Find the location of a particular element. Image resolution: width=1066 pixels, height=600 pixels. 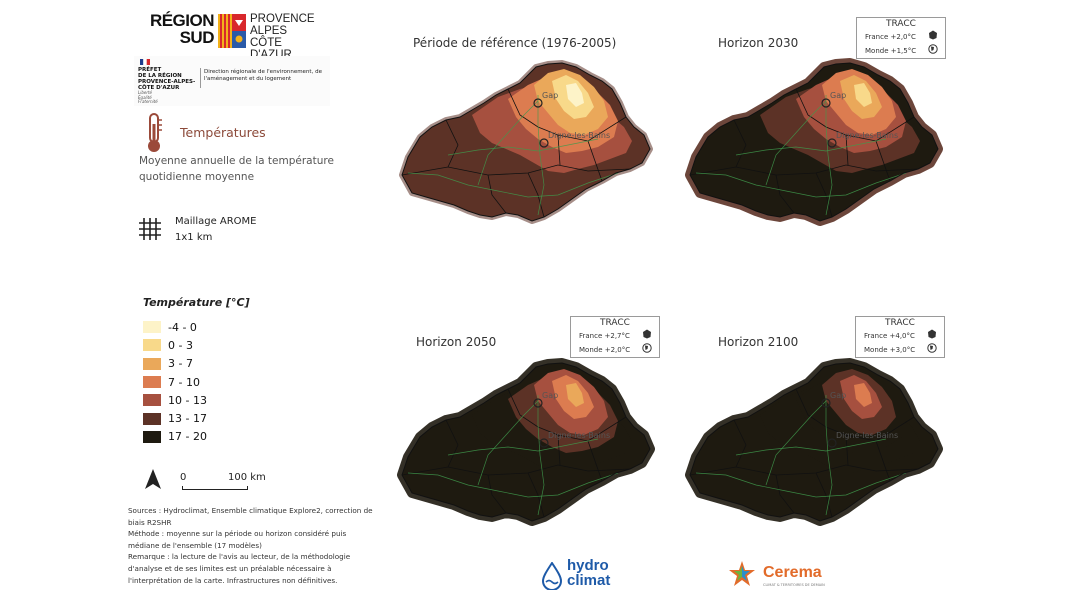

legend-label: 7 - 10 is located at coordinates (184, 382).